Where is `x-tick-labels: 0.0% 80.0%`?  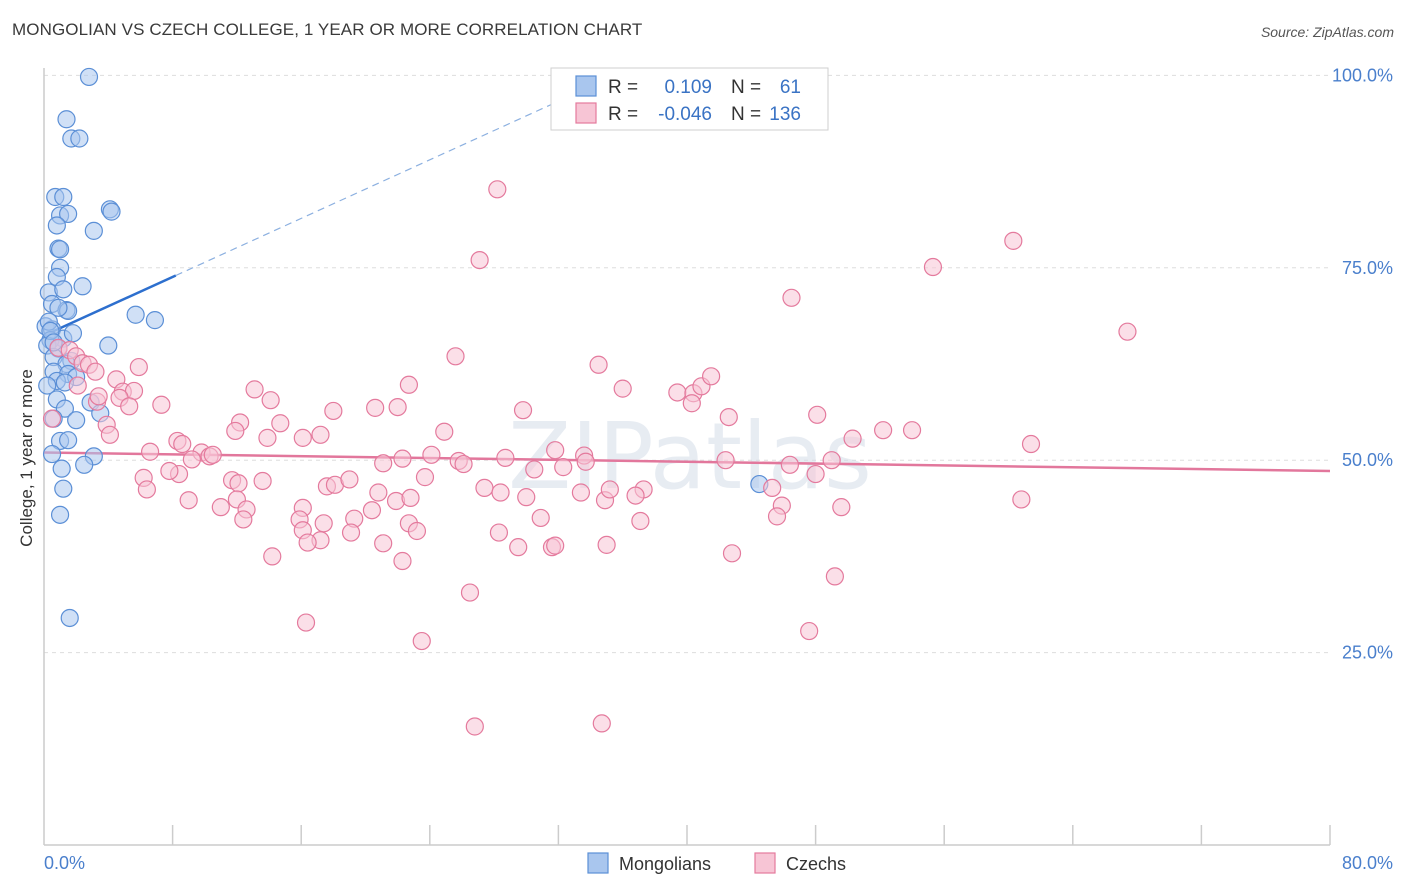
x-tick-labels: 0.0% 80.0% is located at coordinates (718, 863).